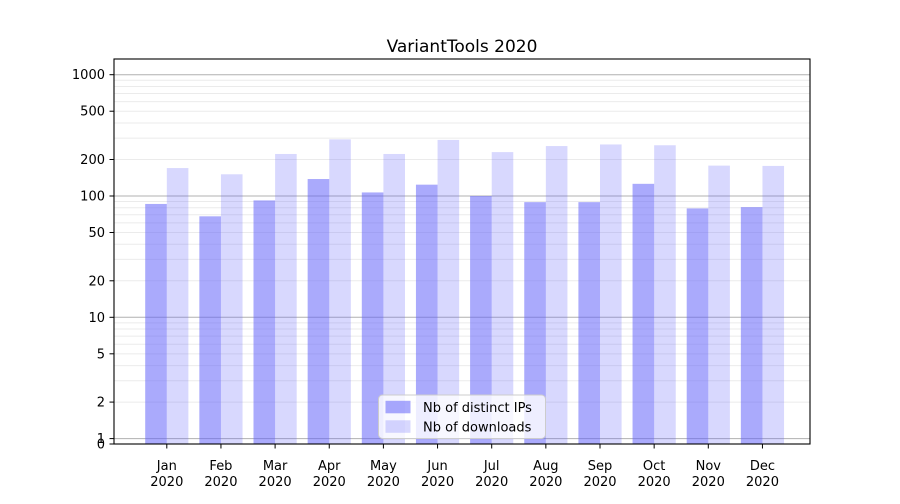  Describe the element at coordinates (545, 466) in the screenshot. I see `x-tick-label-month: Aug` at that location.